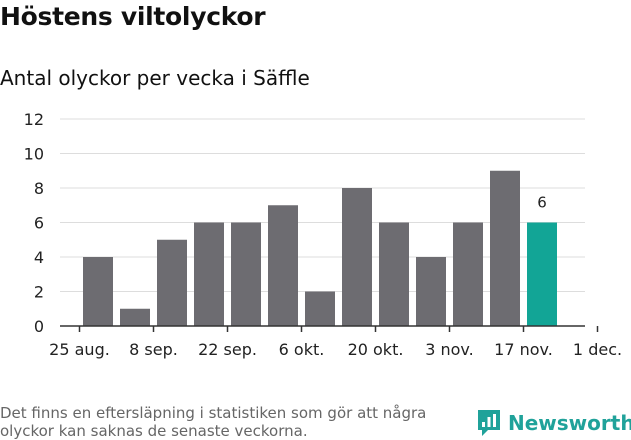  What do you see at coordinates (133, 16) in the screenshot?
I see `chart-title: Höstens viltolyckor` at bounding box center [133, 16].